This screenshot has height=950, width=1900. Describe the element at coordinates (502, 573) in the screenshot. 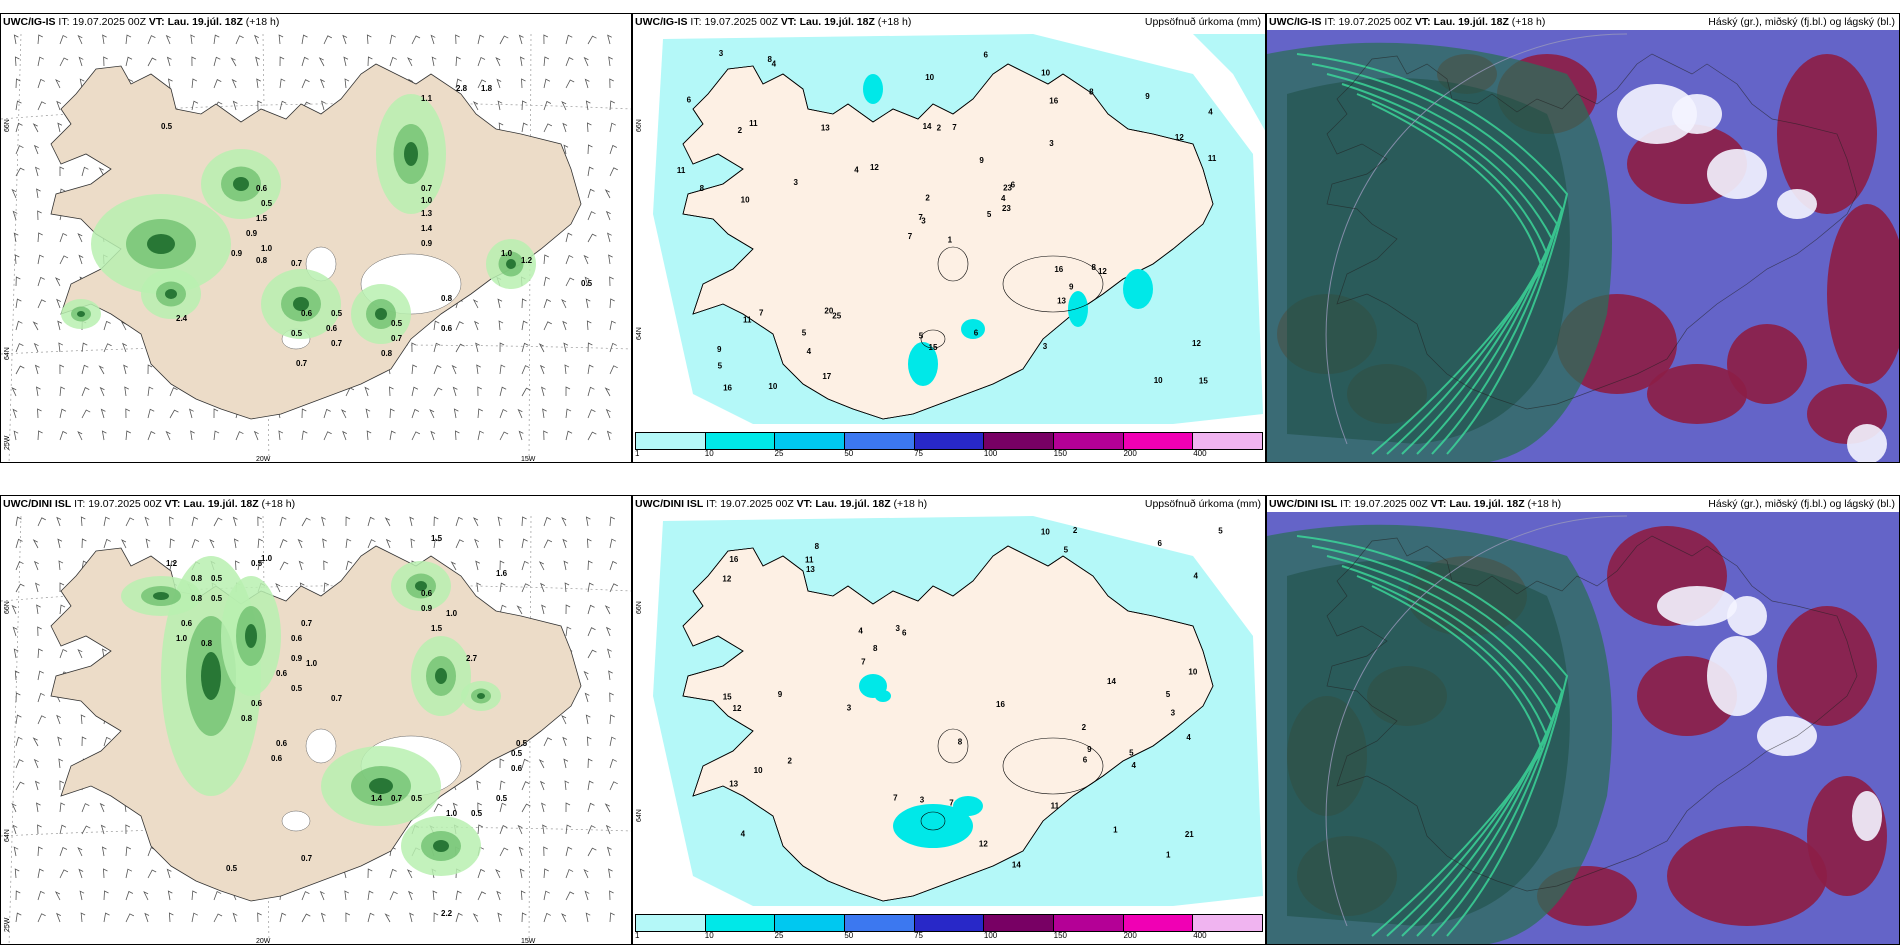

I see `wind-value-label: 1.6` at that location.